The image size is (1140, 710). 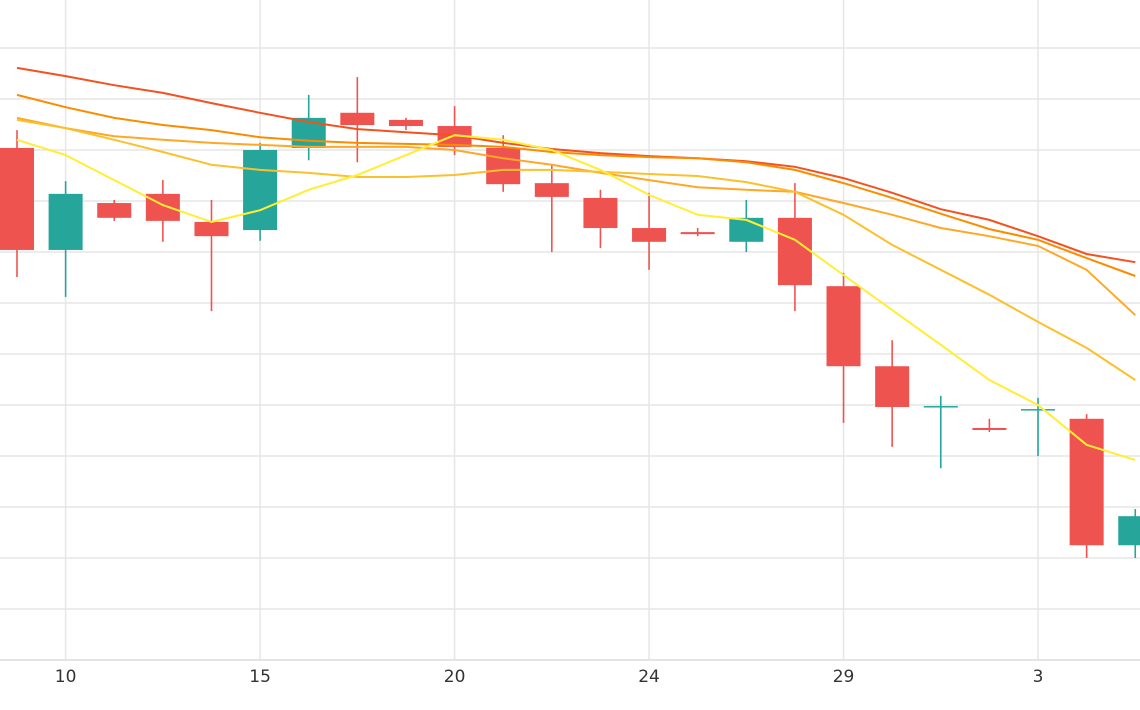 What do you see at coordinates (1038, 677) in the screenshot?
I see `x-tick-label: 3` at bounding box center [1038, 677].